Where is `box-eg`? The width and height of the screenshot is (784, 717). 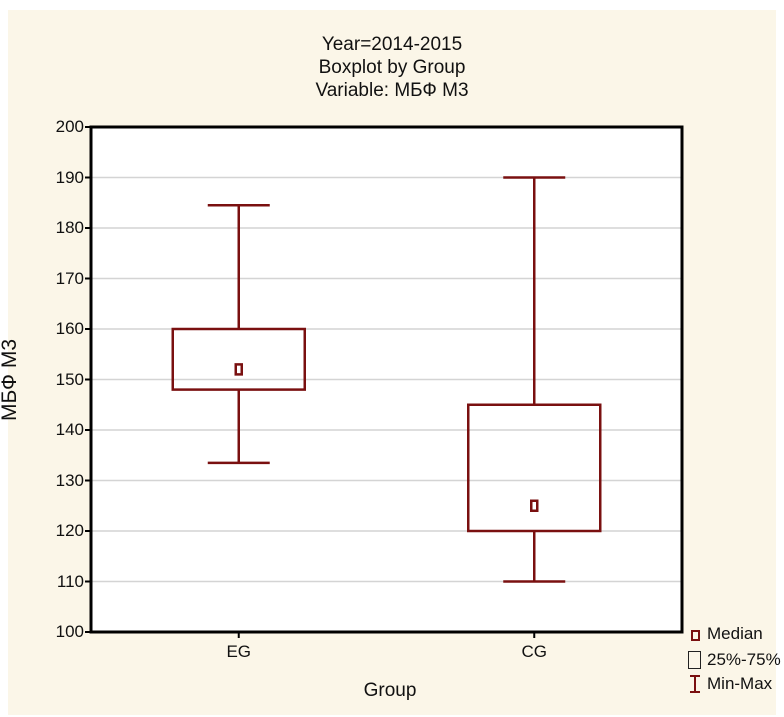 box-eg is located at coordinates (238, 334).